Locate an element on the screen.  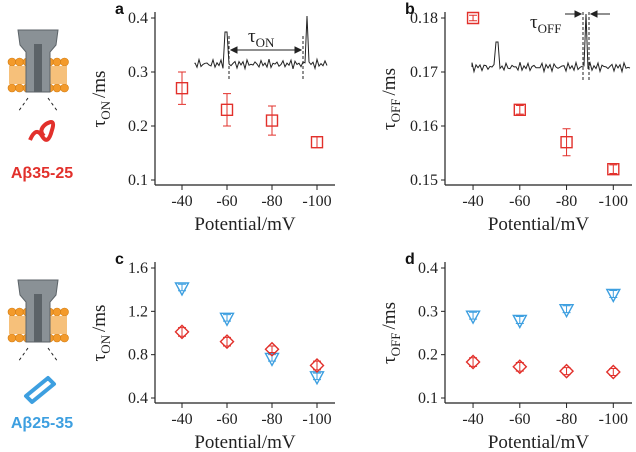
y-tick-label: 0.3 is located at coordinates (428, 311).